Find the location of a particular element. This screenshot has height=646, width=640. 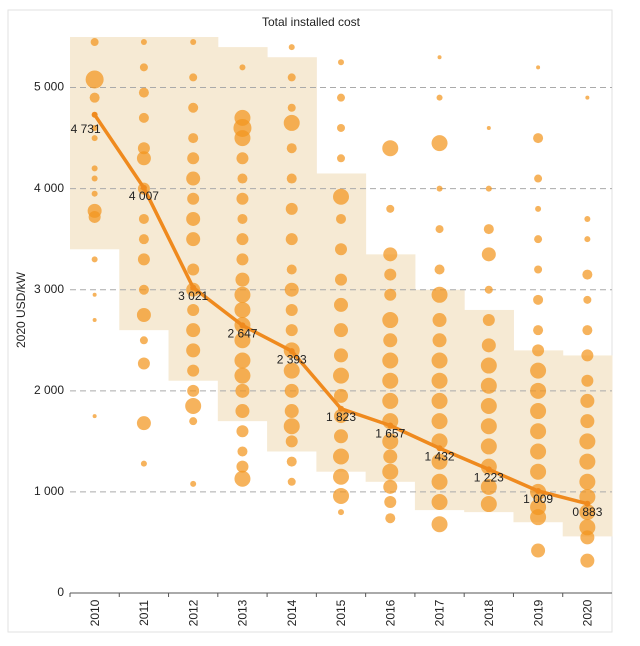

x-tick-label: 2014 is located at coordinates (292, 612).